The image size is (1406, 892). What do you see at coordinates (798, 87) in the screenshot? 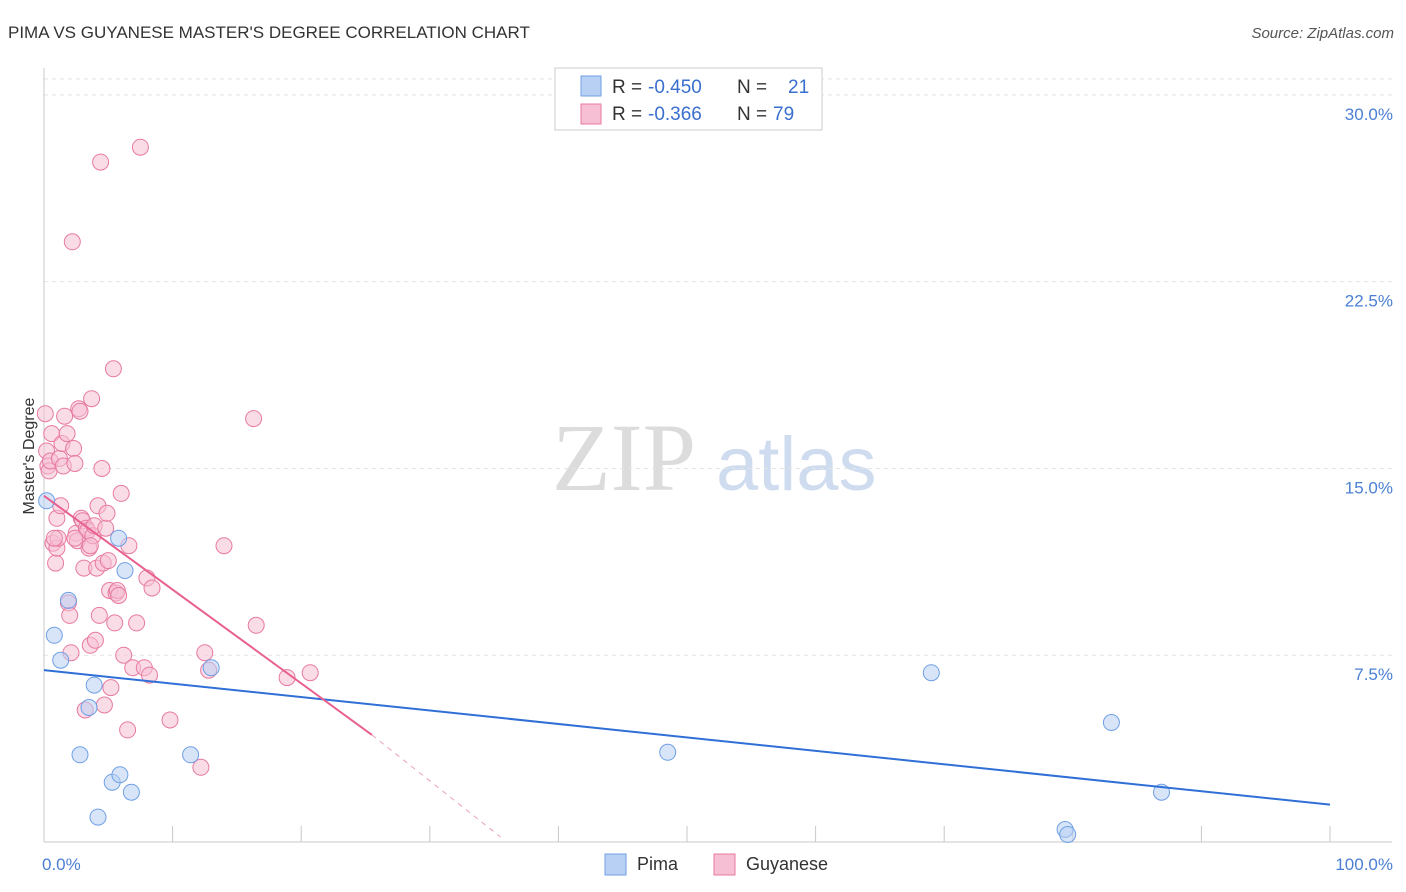
I see `legend-n-value-pima: 21` at bounding box center [798, 87].